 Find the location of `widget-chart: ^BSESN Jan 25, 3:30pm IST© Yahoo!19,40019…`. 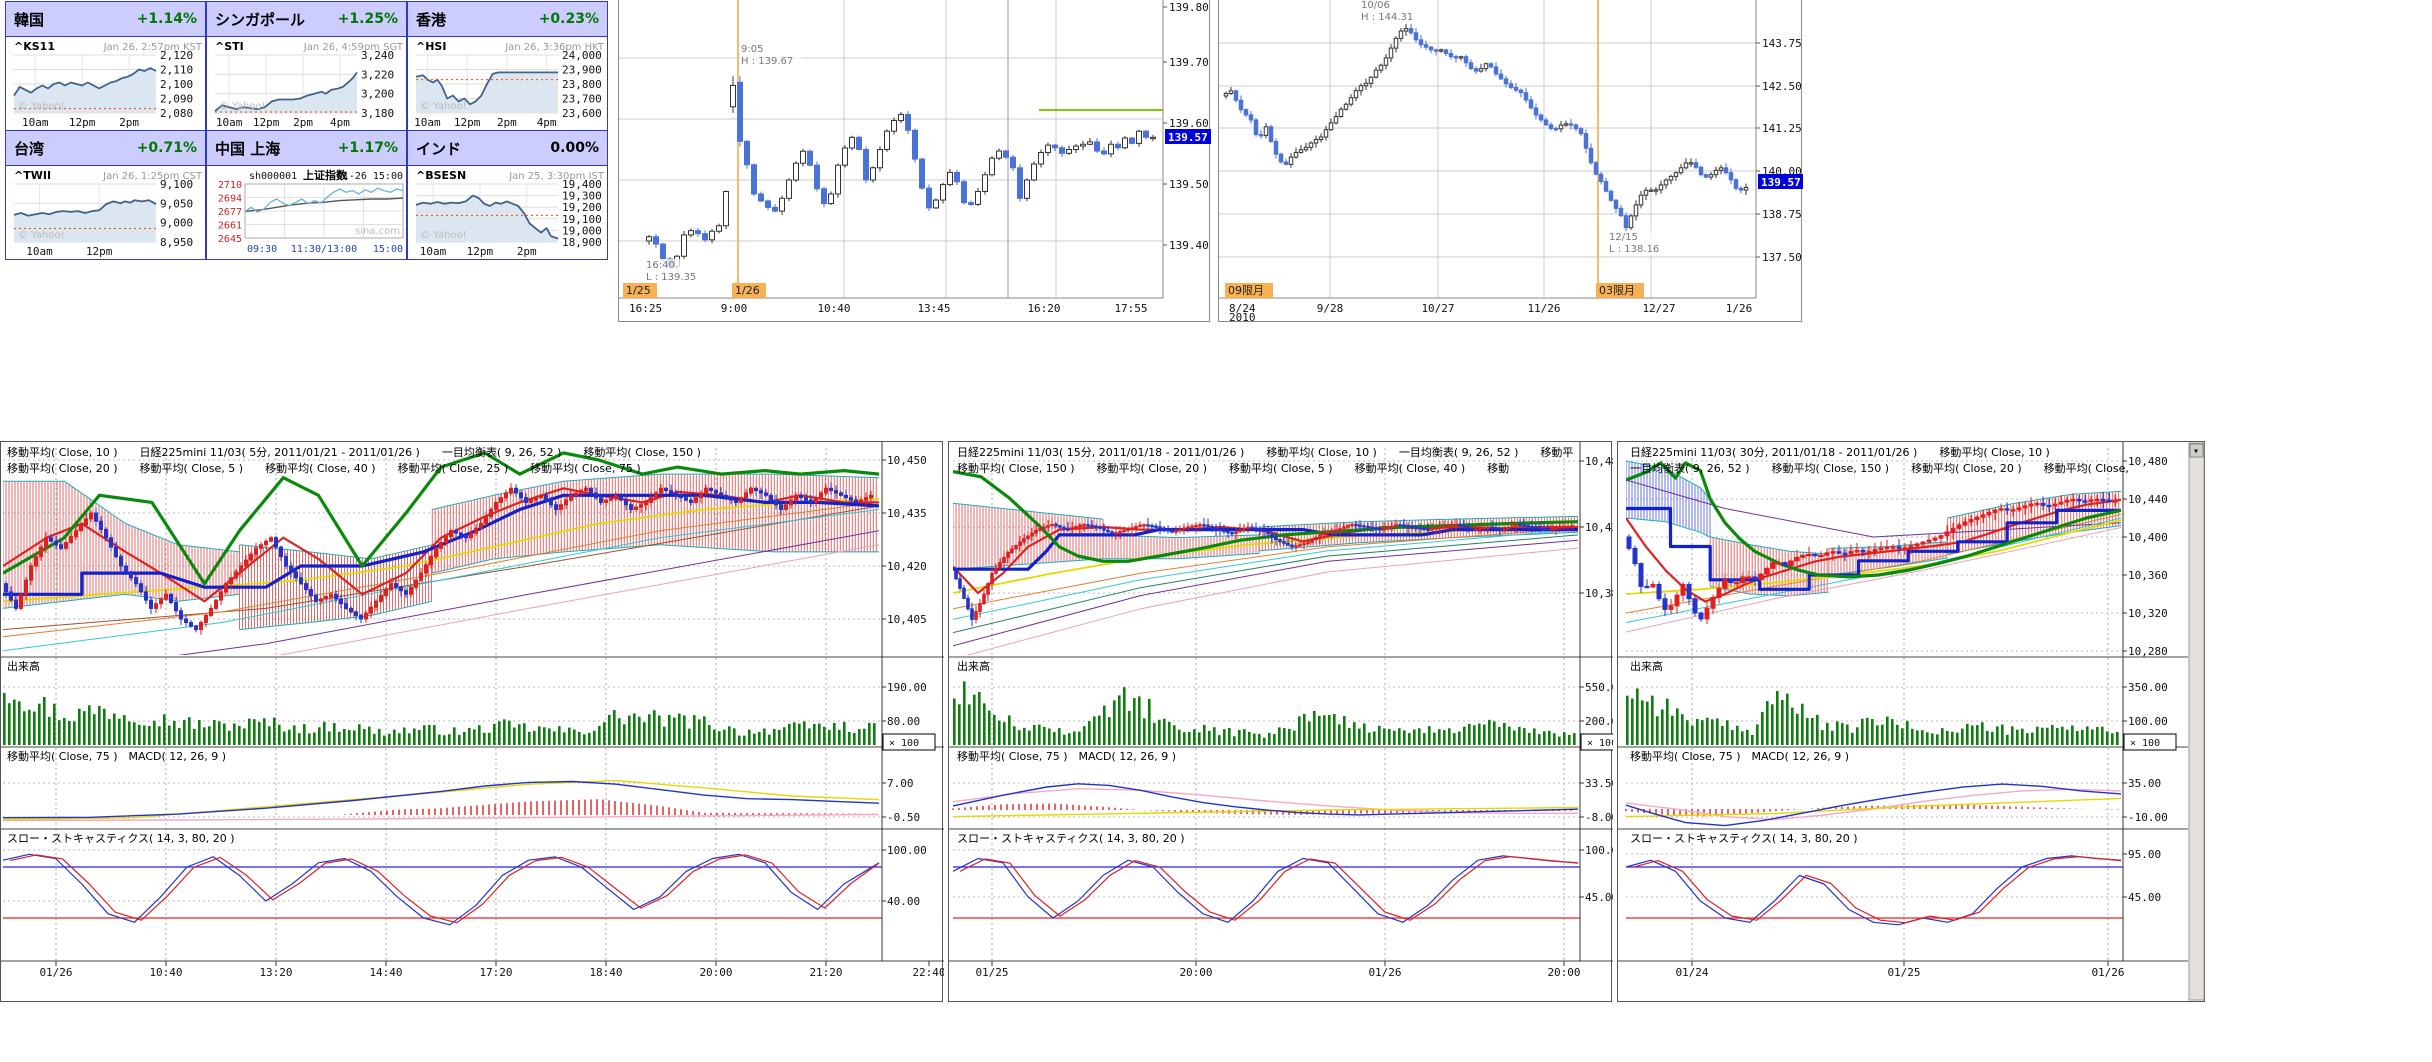

widget-chart: ^BSESN Jan 25, 3:30pm IST© Yahoo!19,40019… is located at coordinates (507, 212).